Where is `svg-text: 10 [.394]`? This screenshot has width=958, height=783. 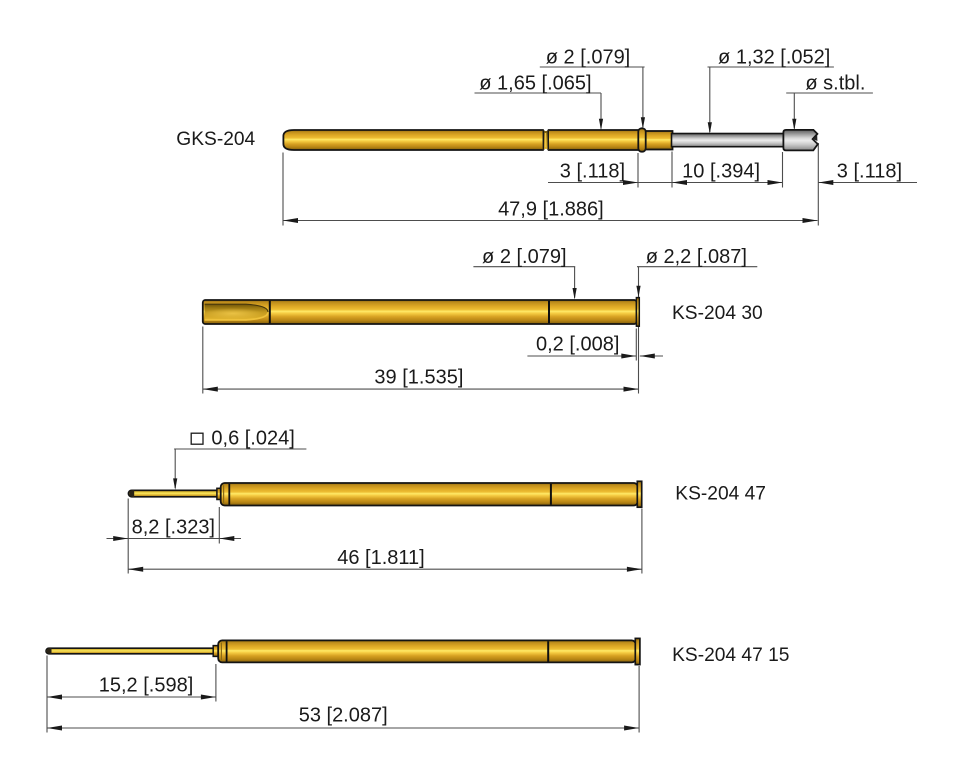 svg-text: 10 [.394] is located at coordinates (721, 172).